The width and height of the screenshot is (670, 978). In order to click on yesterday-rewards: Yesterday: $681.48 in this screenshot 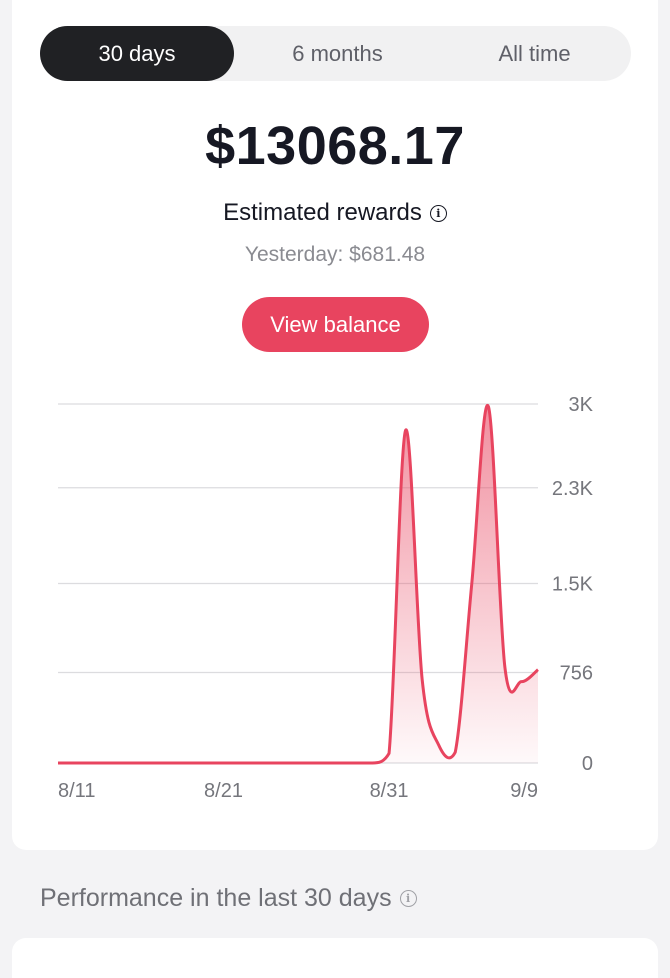, I will do `click(335, 254)`.